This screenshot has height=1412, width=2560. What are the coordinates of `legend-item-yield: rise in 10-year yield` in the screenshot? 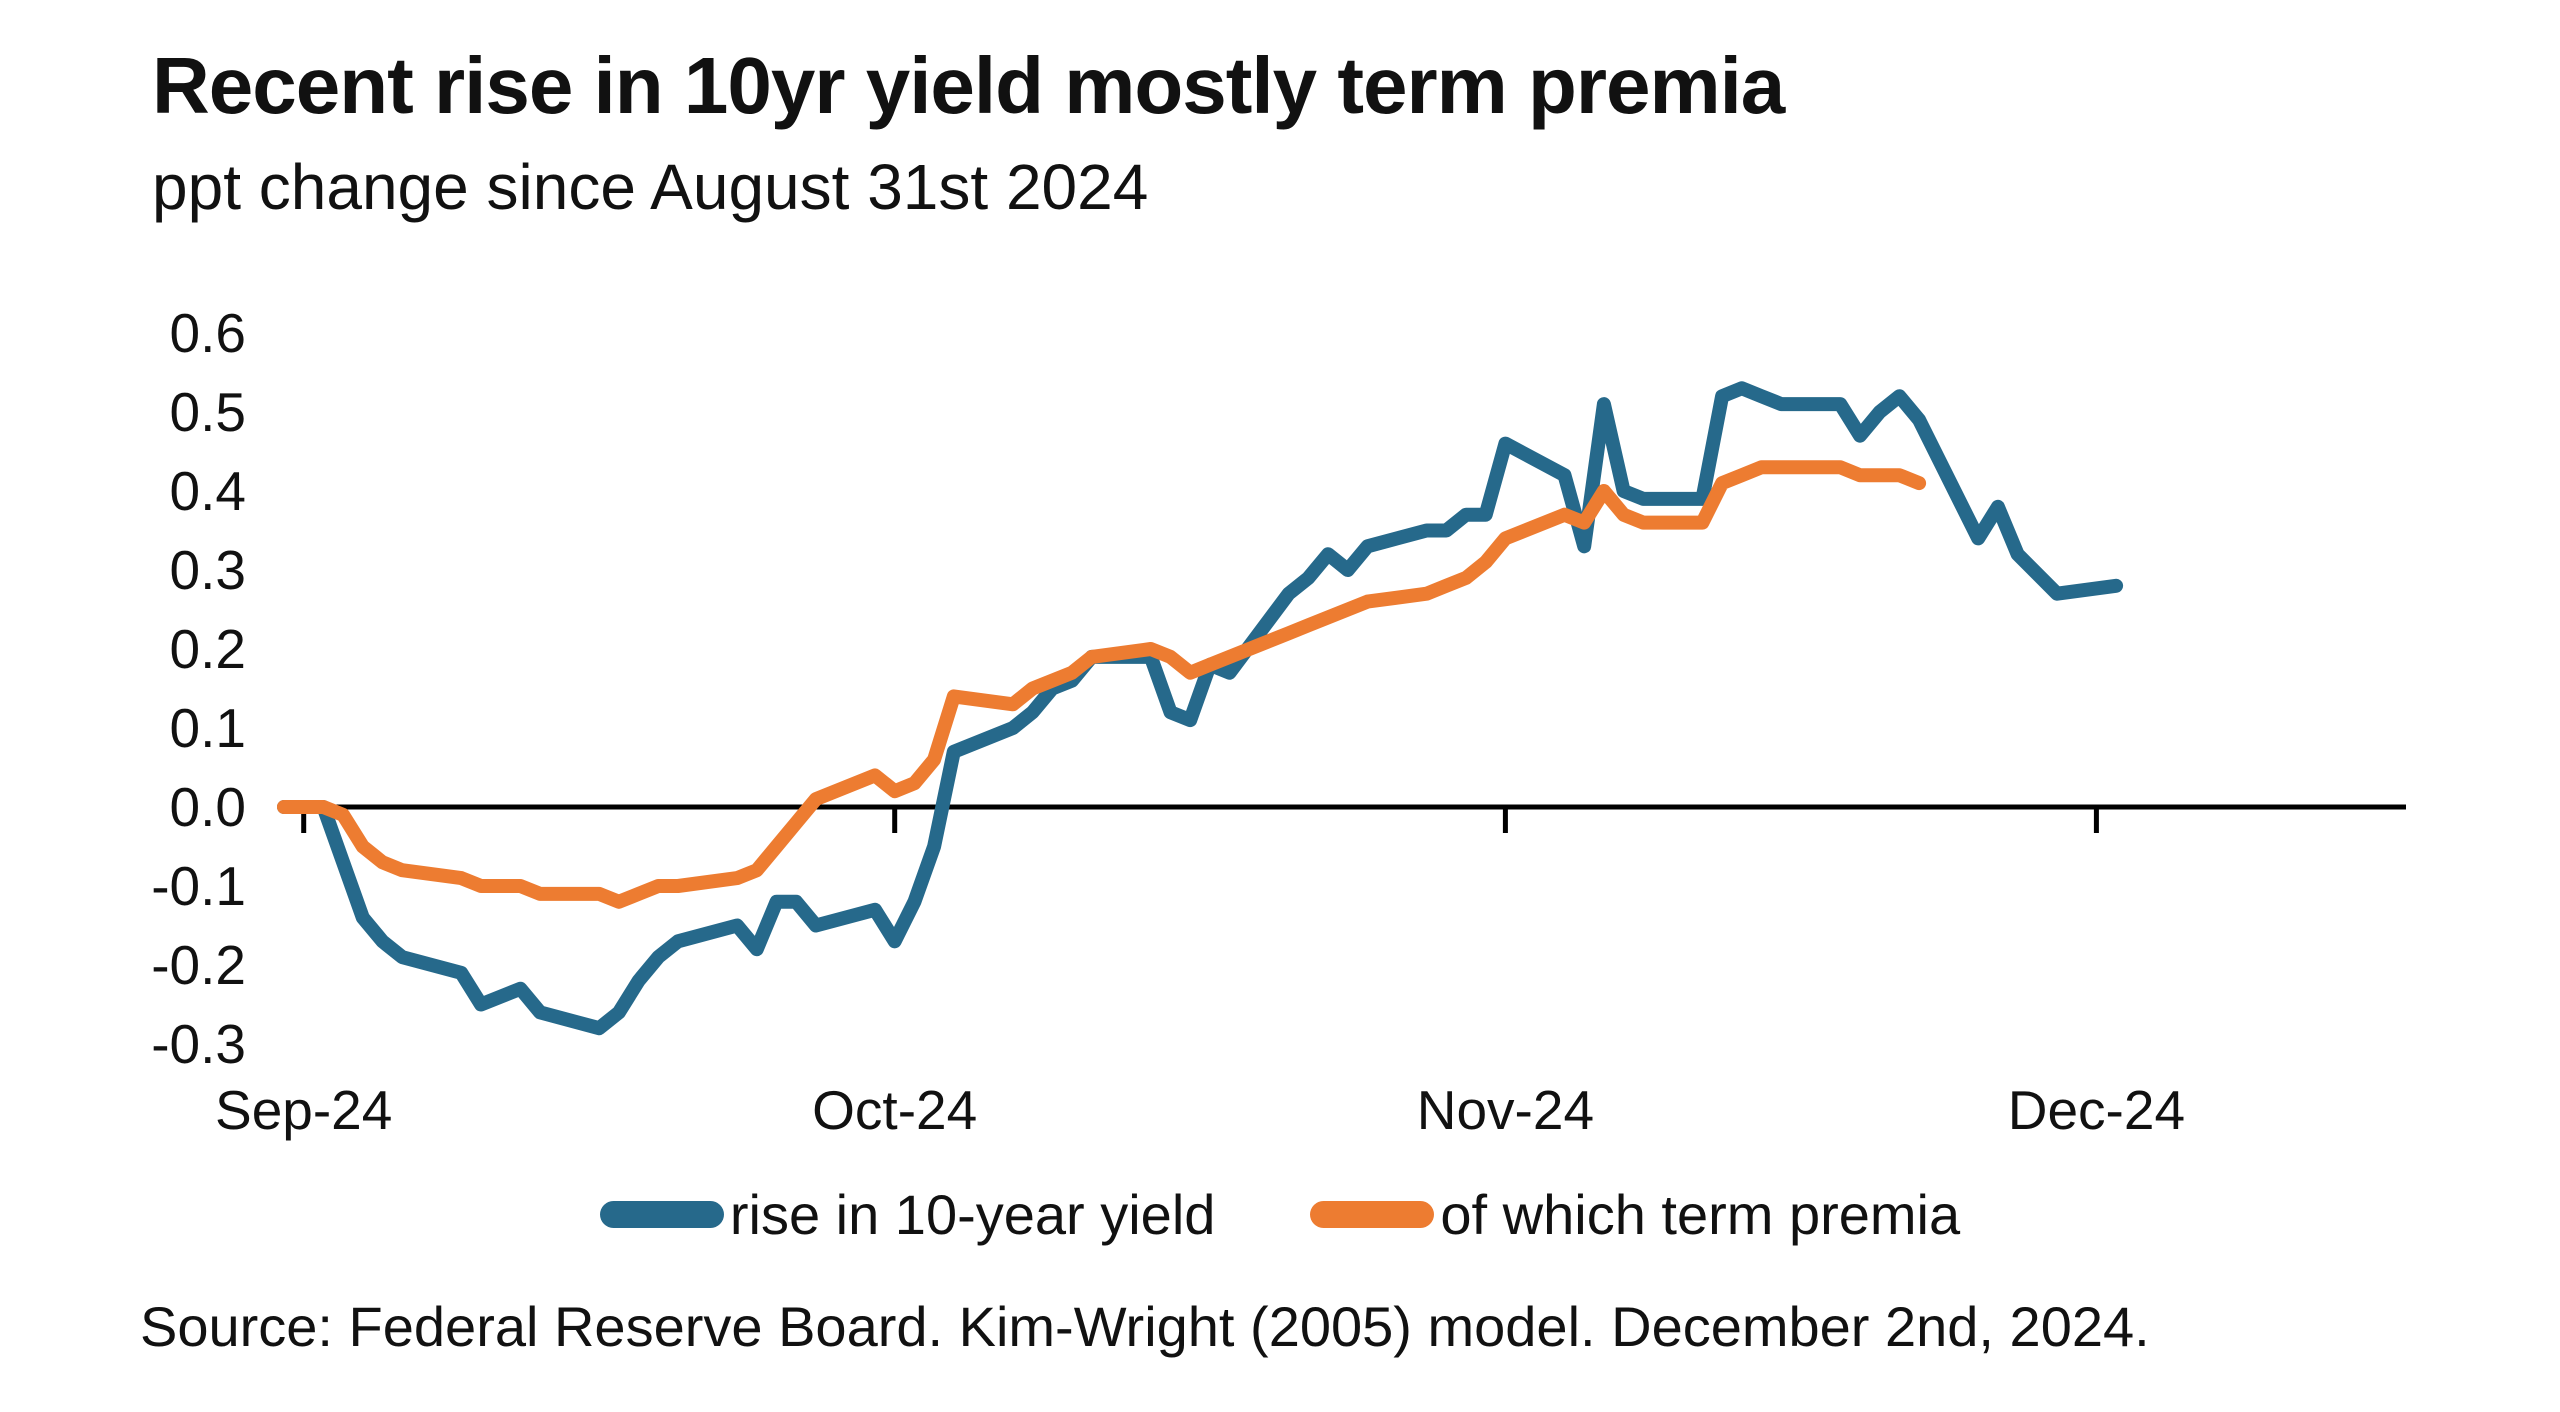 It's located at (907, 1214).